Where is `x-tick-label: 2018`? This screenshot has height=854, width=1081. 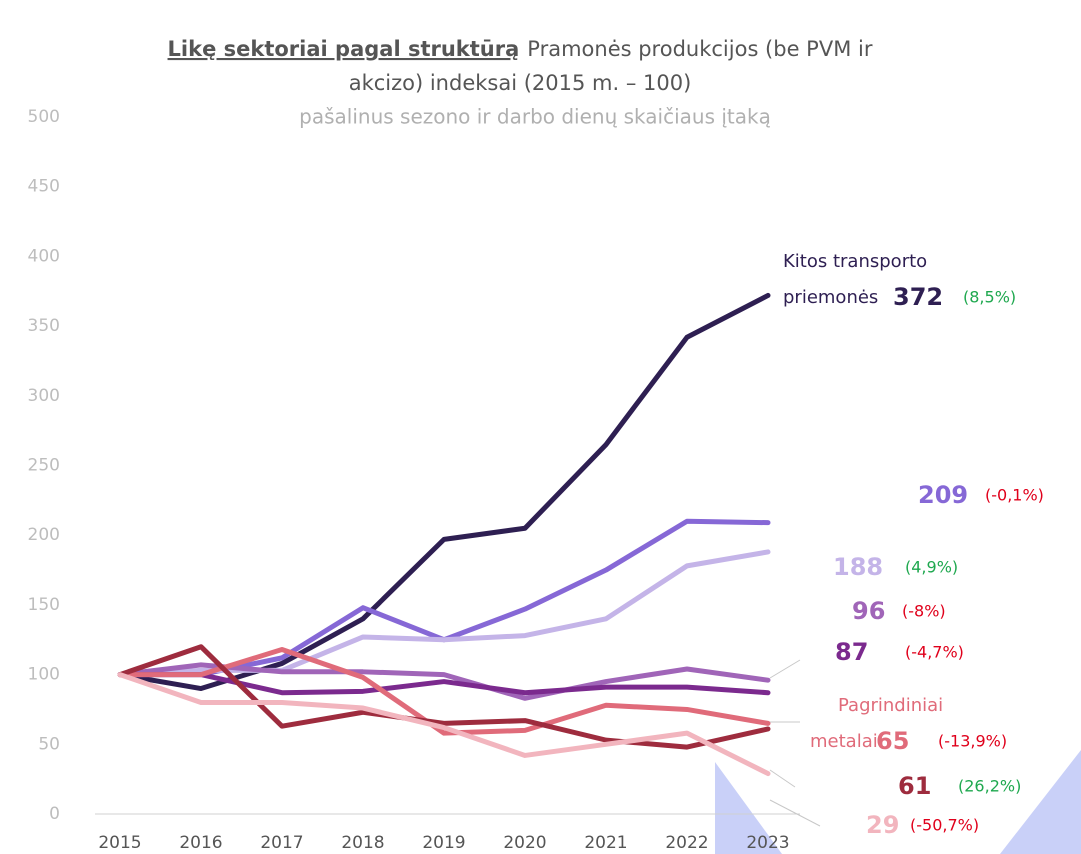 x-tick-label: 2018 is located at coordinates (362, 843).